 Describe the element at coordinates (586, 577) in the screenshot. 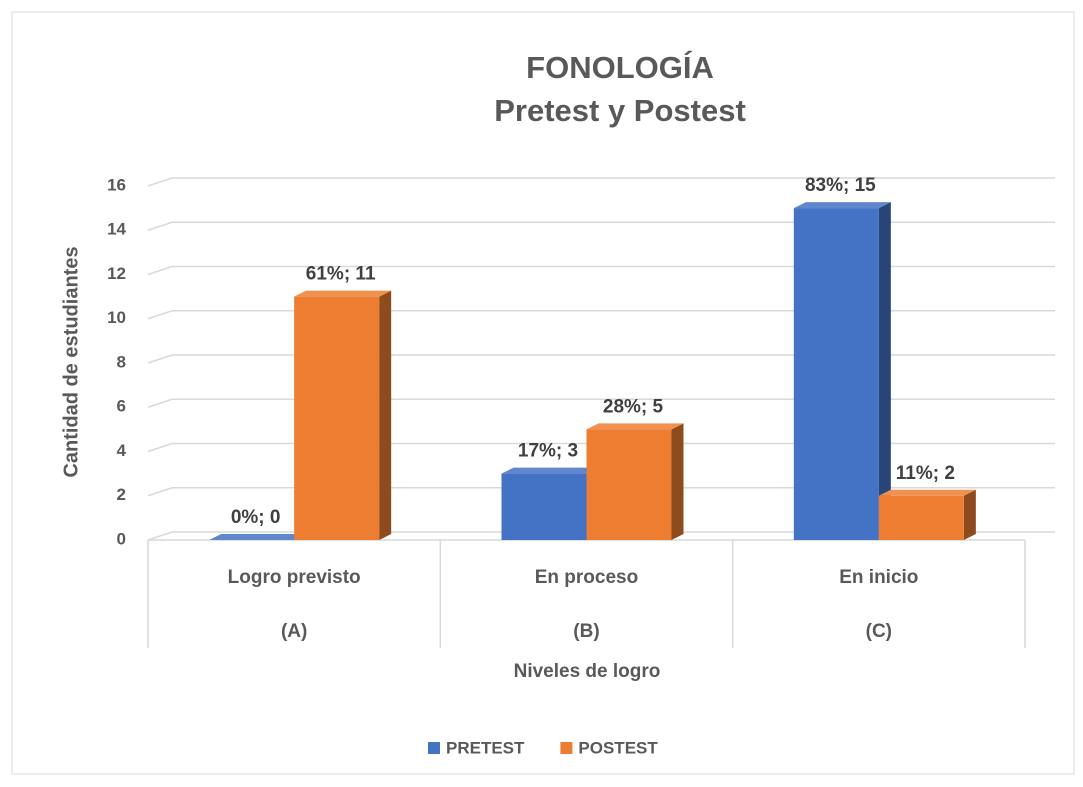

I see `x-tick-label: En proceso` at that location.